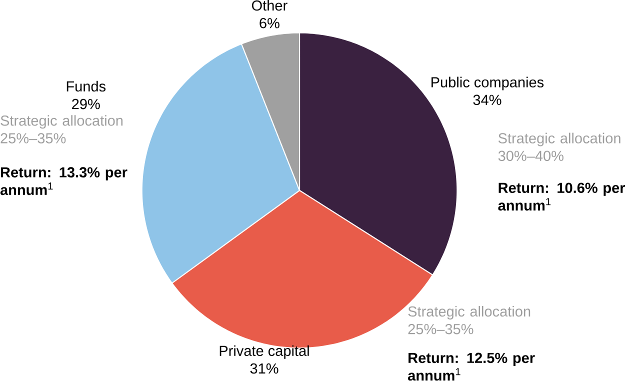 The image size is (643, 381). I want to click on slice-label: Other, so click(270, 5).